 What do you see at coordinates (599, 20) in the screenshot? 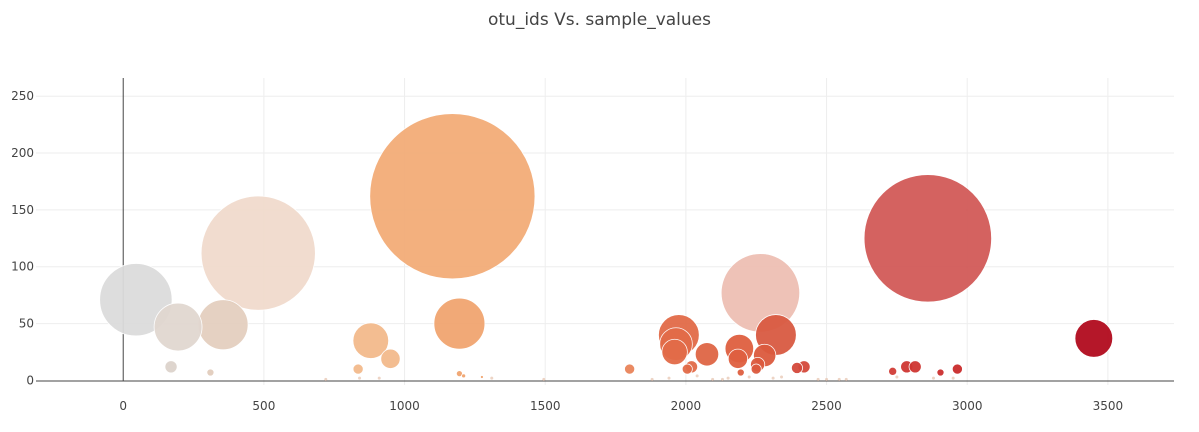
I see `chart-title: otu_ids Vs. sample_values` at bounding box center [599, 20].